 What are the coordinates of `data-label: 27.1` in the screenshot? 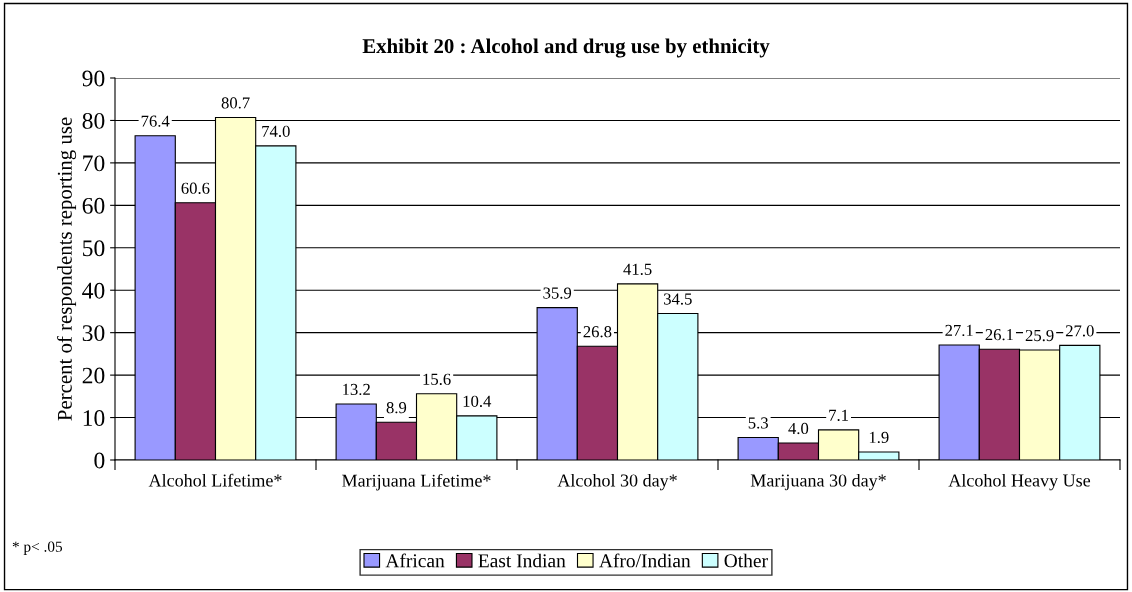 It's located at (959, 330).